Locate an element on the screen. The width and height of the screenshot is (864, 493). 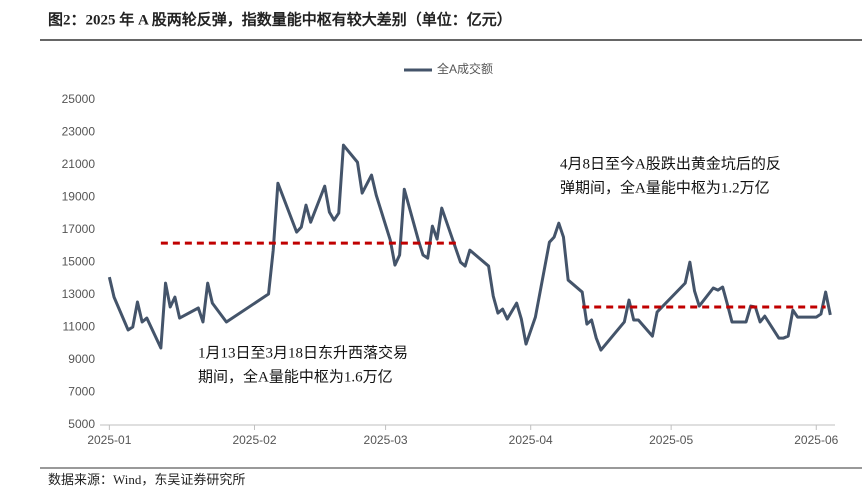
x-tick-label: 2025-04 is located at coordinates (531, 440).